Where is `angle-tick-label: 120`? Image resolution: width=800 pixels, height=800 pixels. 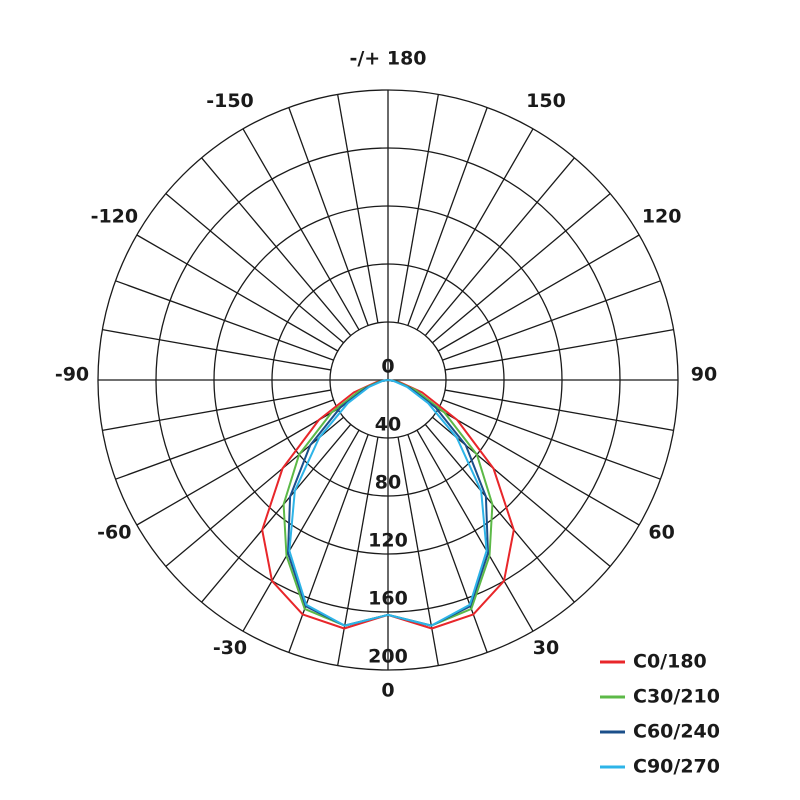 angle-tick-label: 120 is located at coordinates (662, 217).